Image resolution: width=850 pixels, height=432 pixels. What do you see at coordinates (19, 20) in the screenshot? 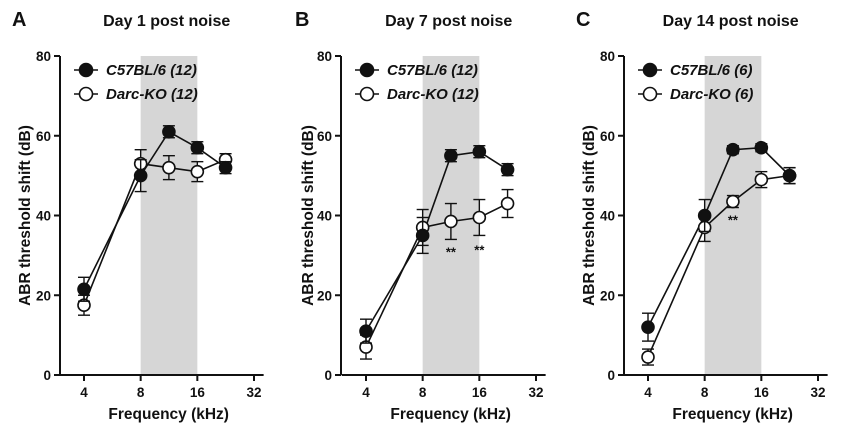
I see `panel-letter: A` at bounding box center [19, 20].